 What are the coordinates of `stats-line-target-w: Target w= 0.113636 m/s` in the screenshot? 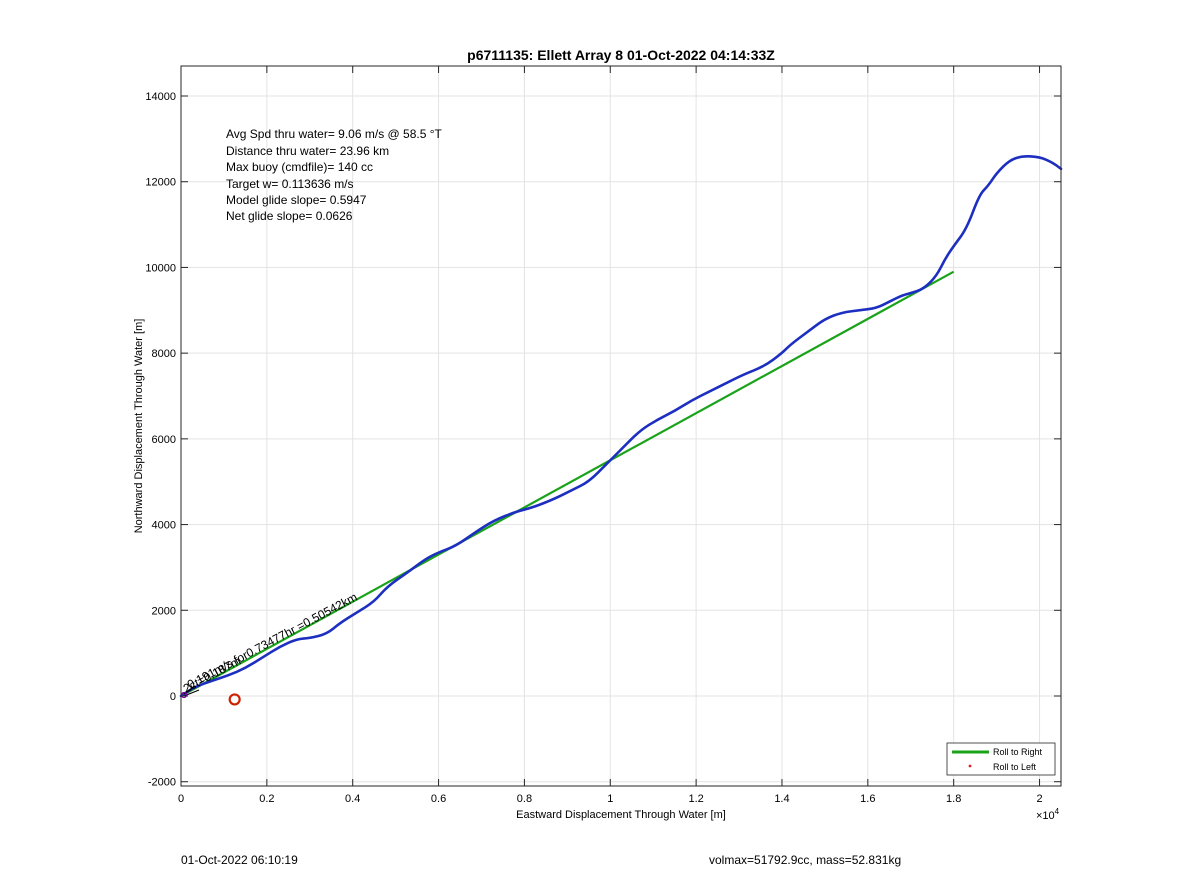 It's located at (290, 184).